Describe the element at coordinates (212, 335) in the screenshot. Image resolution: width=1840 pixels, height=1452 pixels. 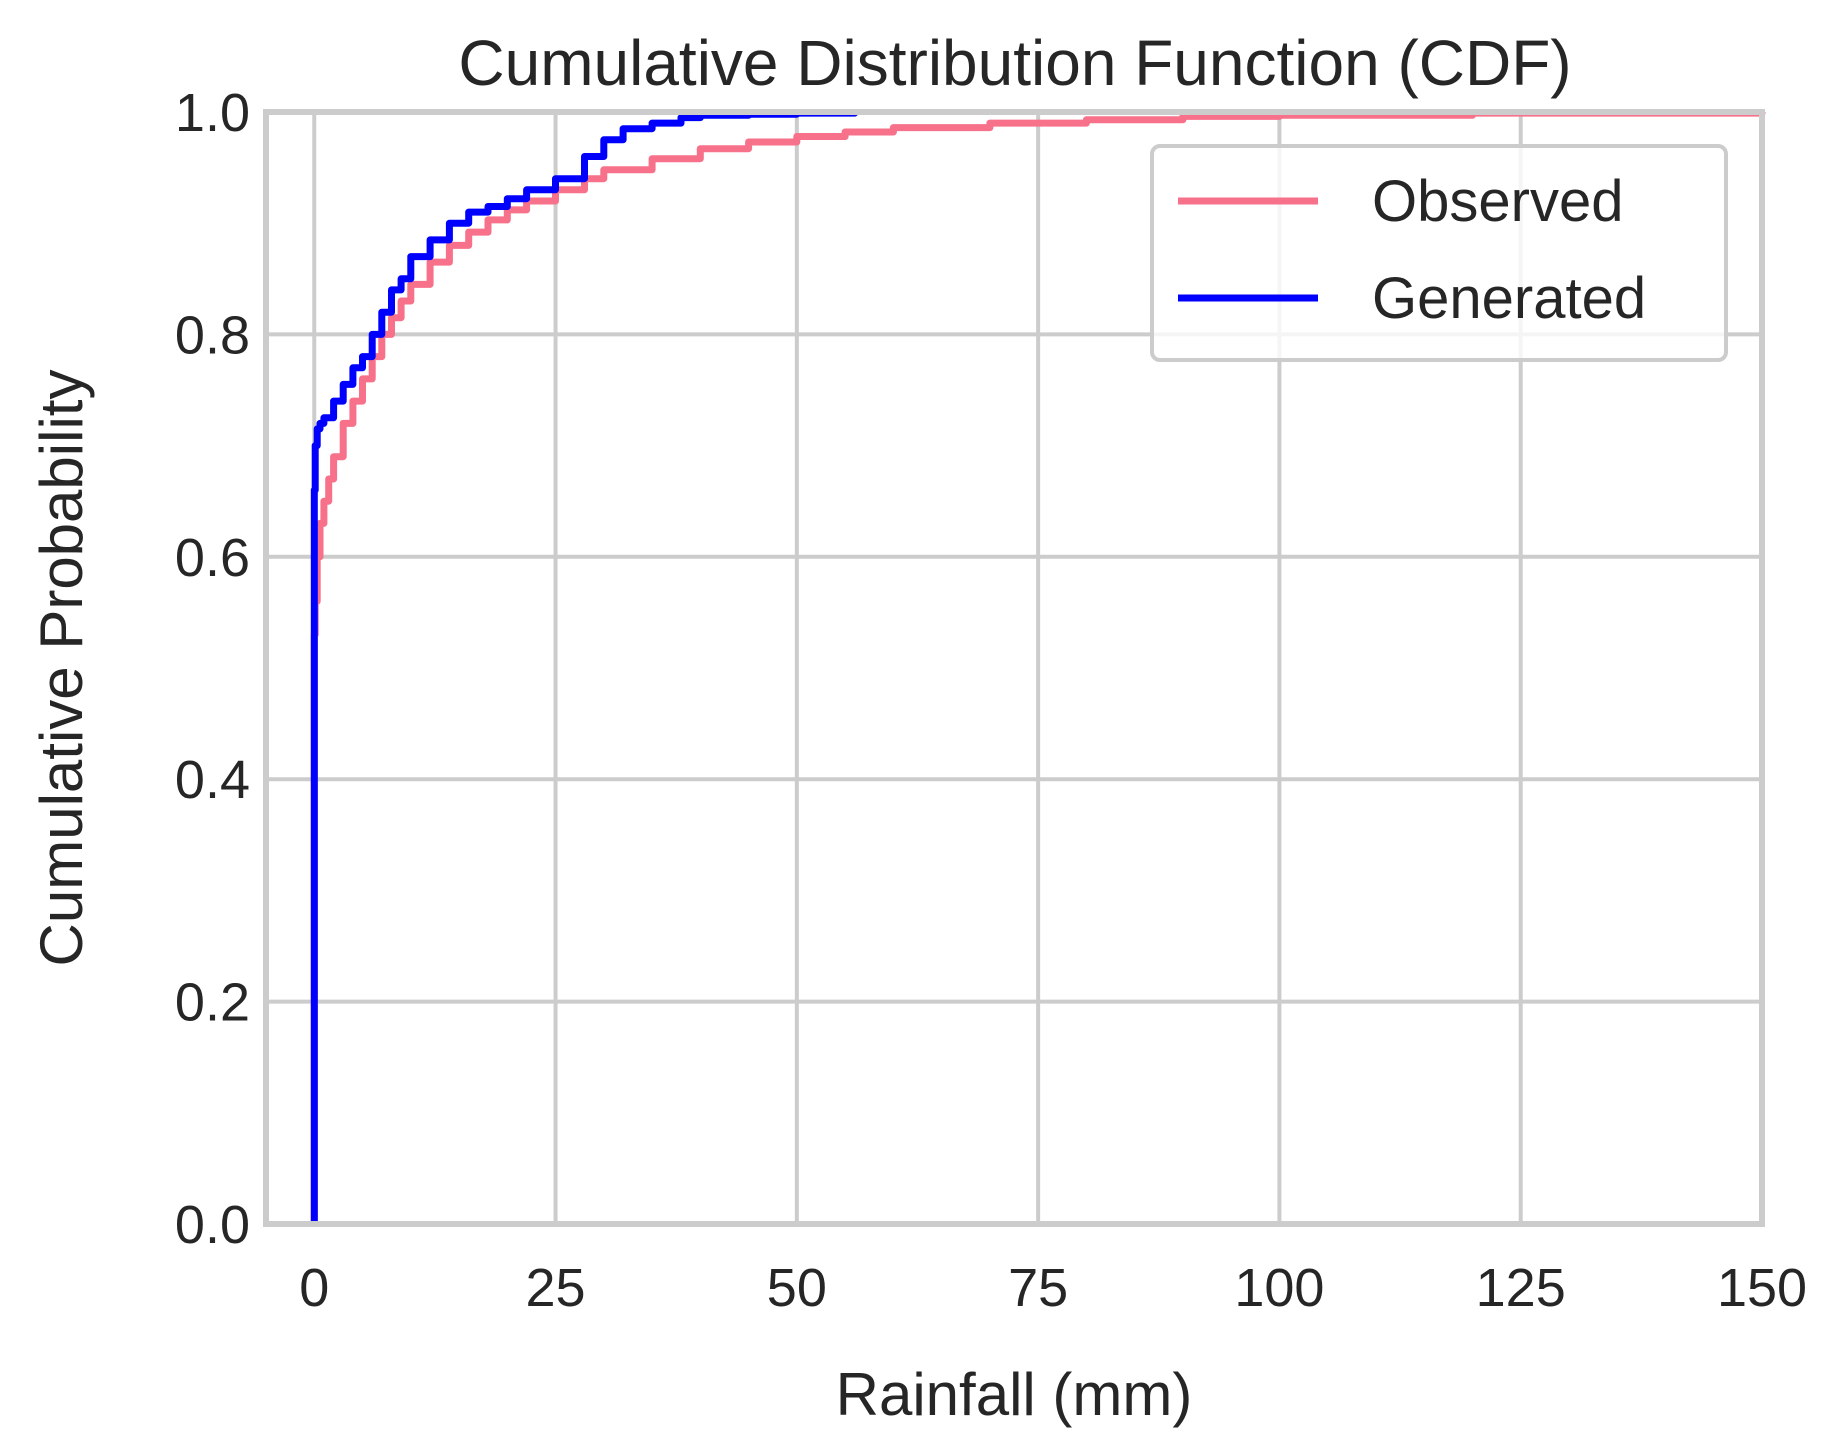
I see `y-tick-label: 0.8` at that location.